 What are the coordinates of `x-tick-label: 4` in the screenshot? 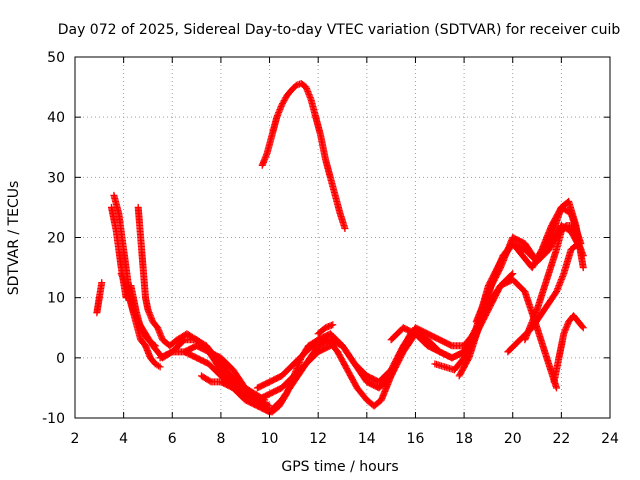 It's located at (123, 439).